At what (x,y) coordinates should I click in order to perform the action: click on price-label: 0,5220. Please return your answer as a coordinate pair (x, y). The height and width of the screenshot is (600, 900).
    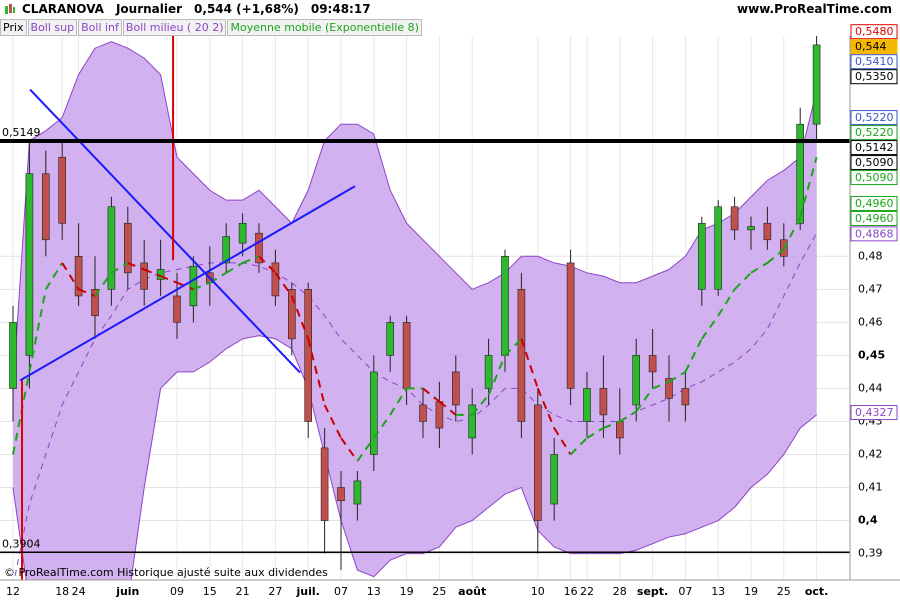
    Looking at the image, I should click on (874, 117).